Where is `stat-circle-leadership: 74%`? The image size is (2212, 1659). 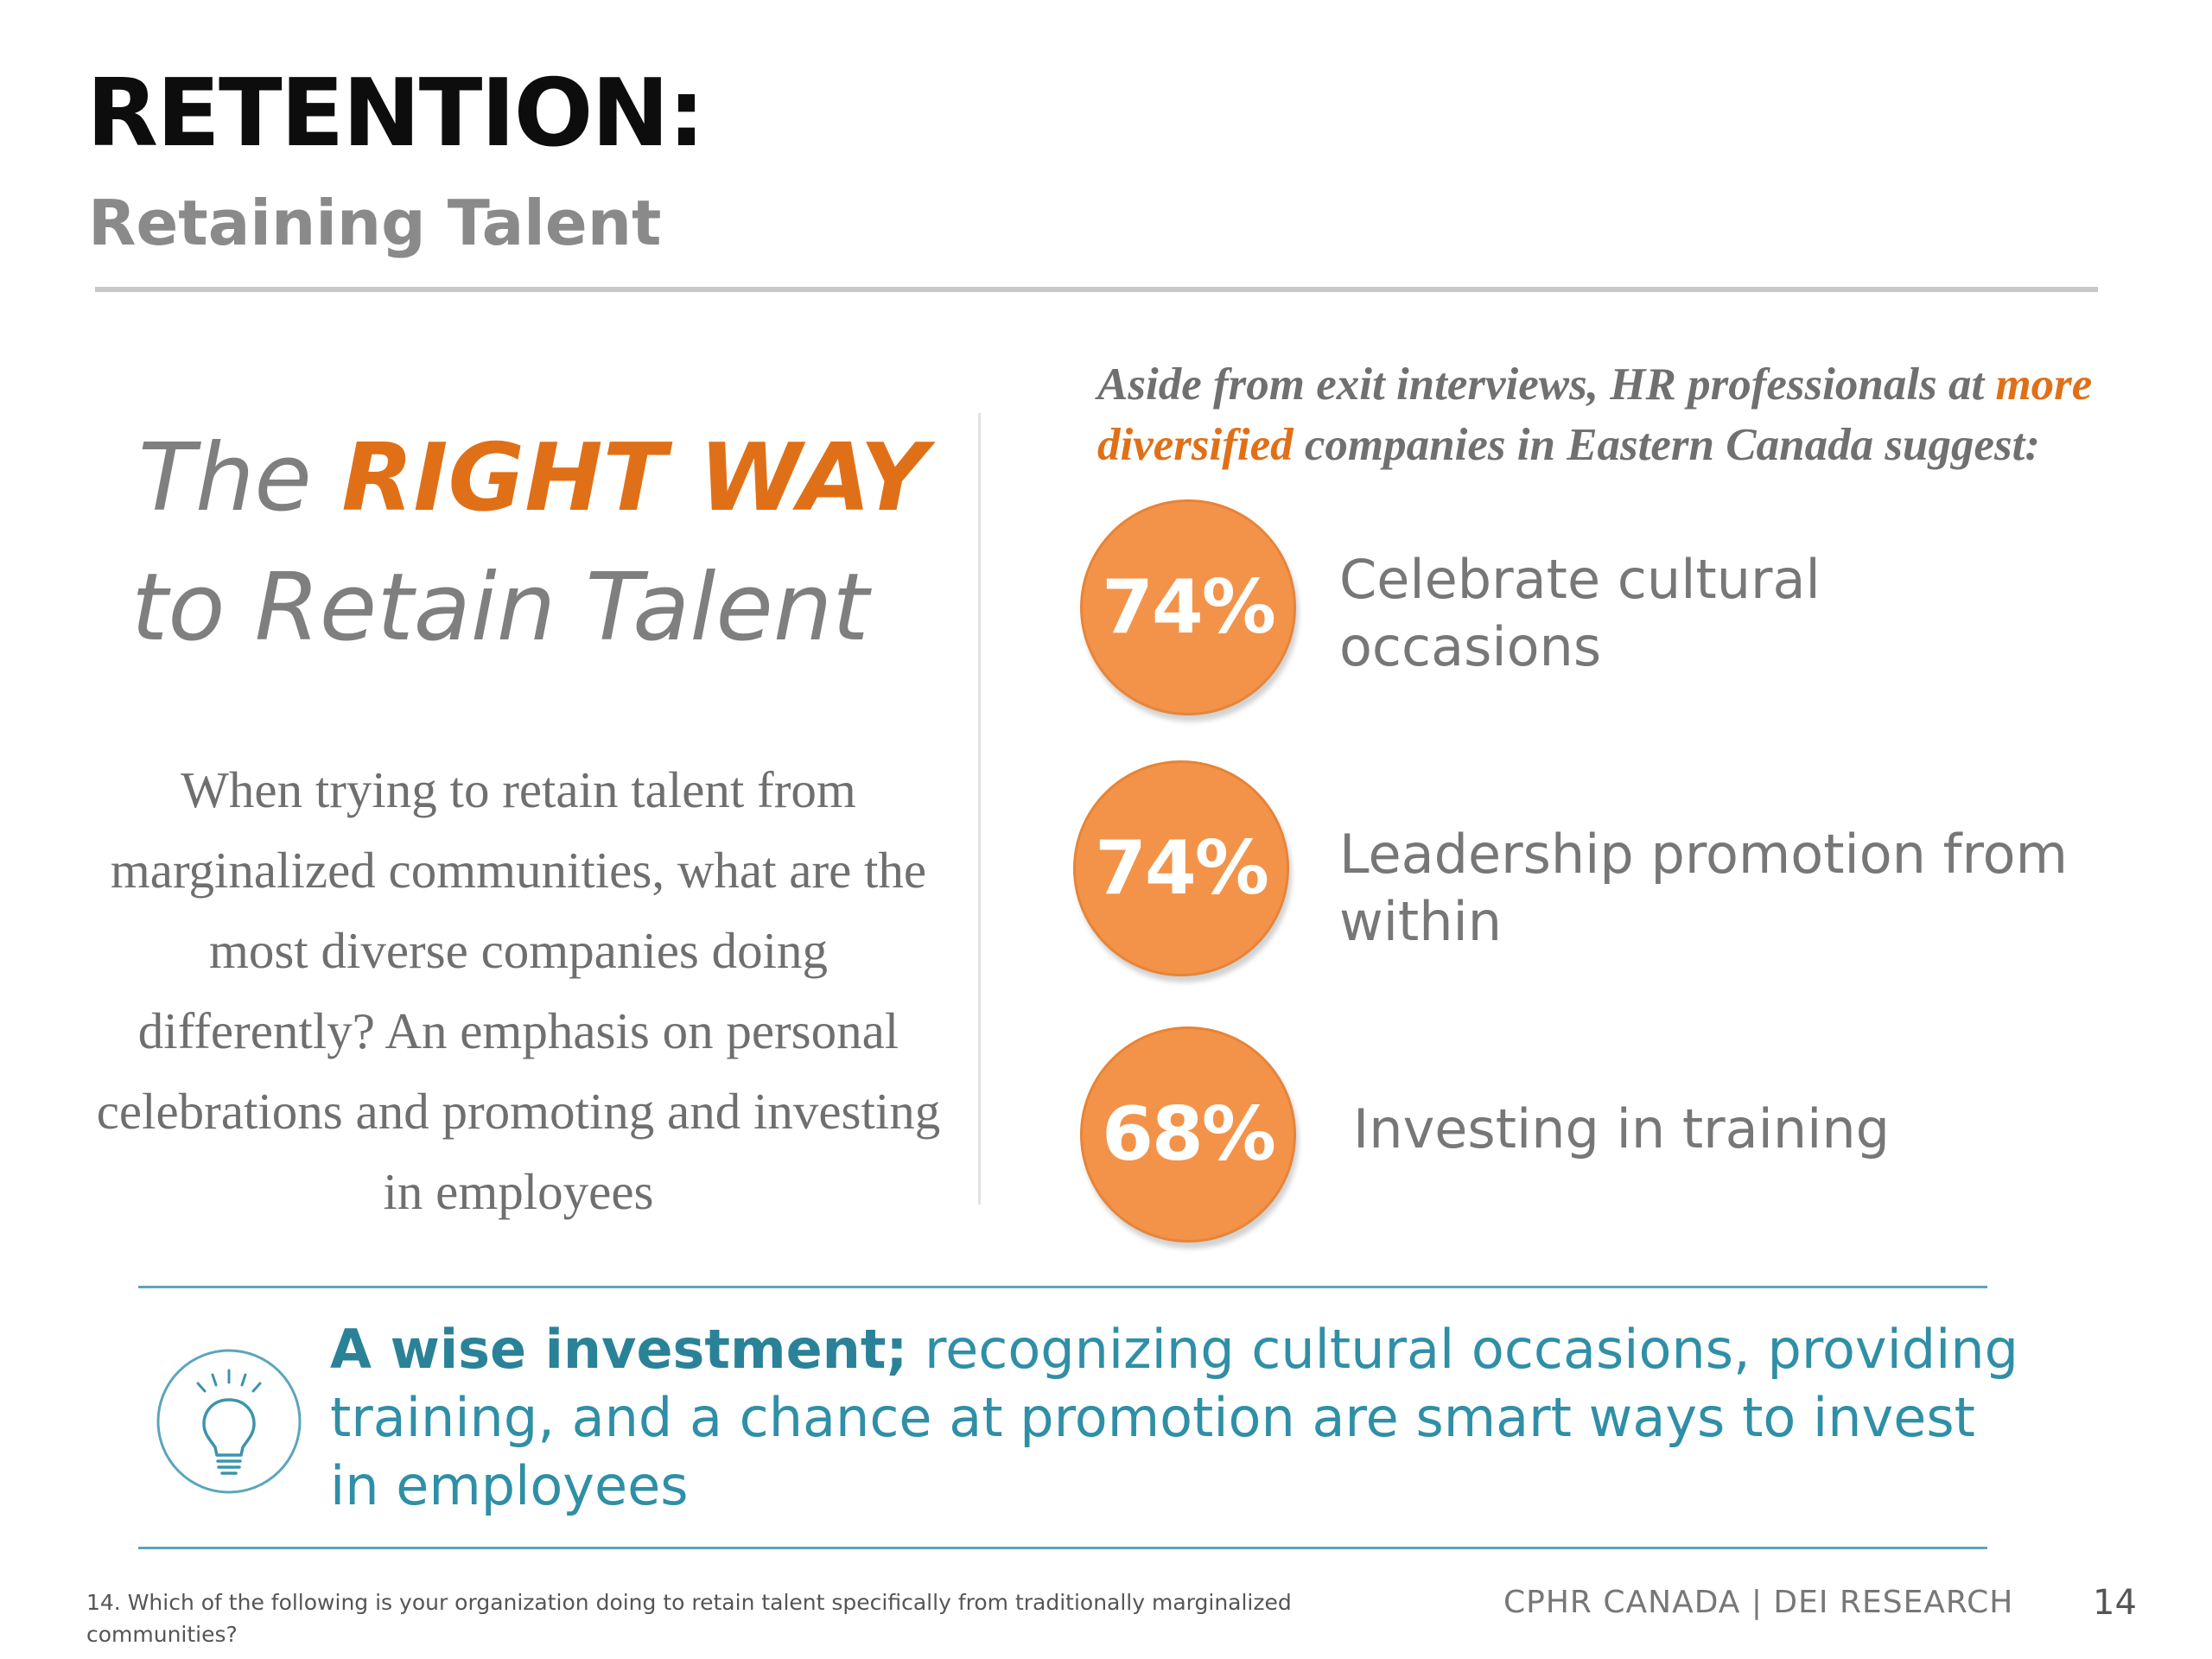
stat-circle-leadership: 74% is located at coordinates (1181, 868).